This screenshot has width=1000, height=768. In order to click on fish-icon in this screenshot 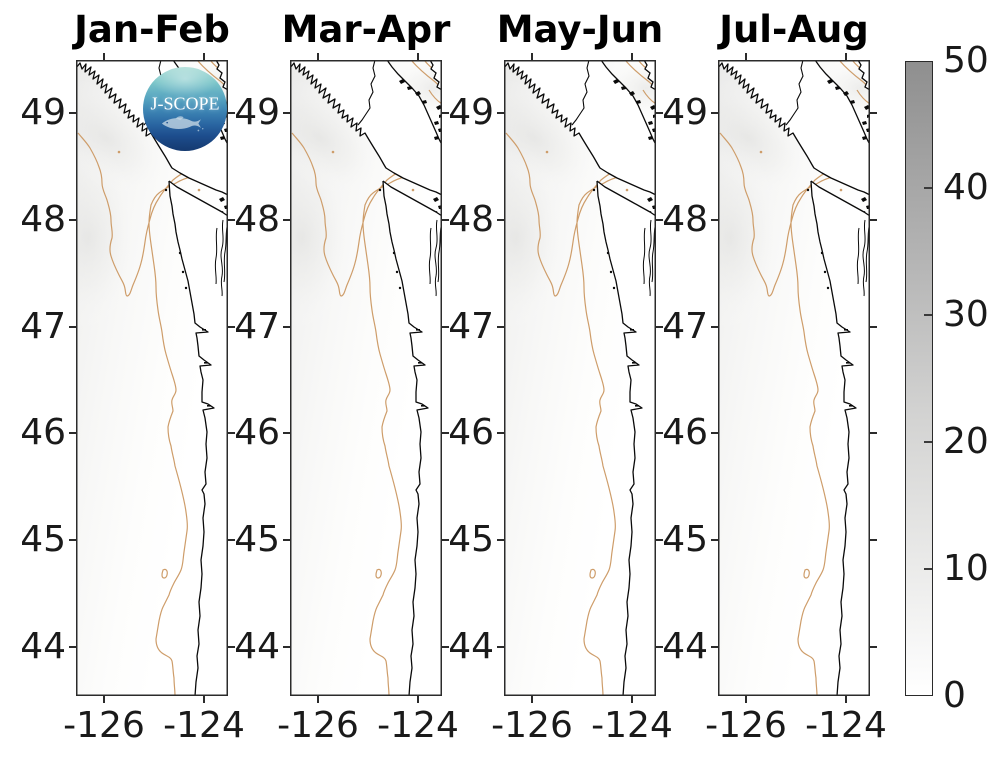, I will do `click(182, 124)`.